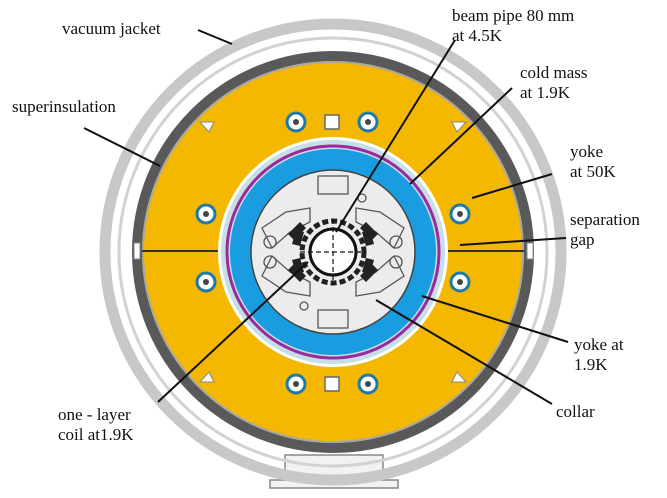 Image resolution: width=667 pixels, height=498 pixels. I want to click on label-cold-mass: cold mass at 1.9K, so click(554, 82).